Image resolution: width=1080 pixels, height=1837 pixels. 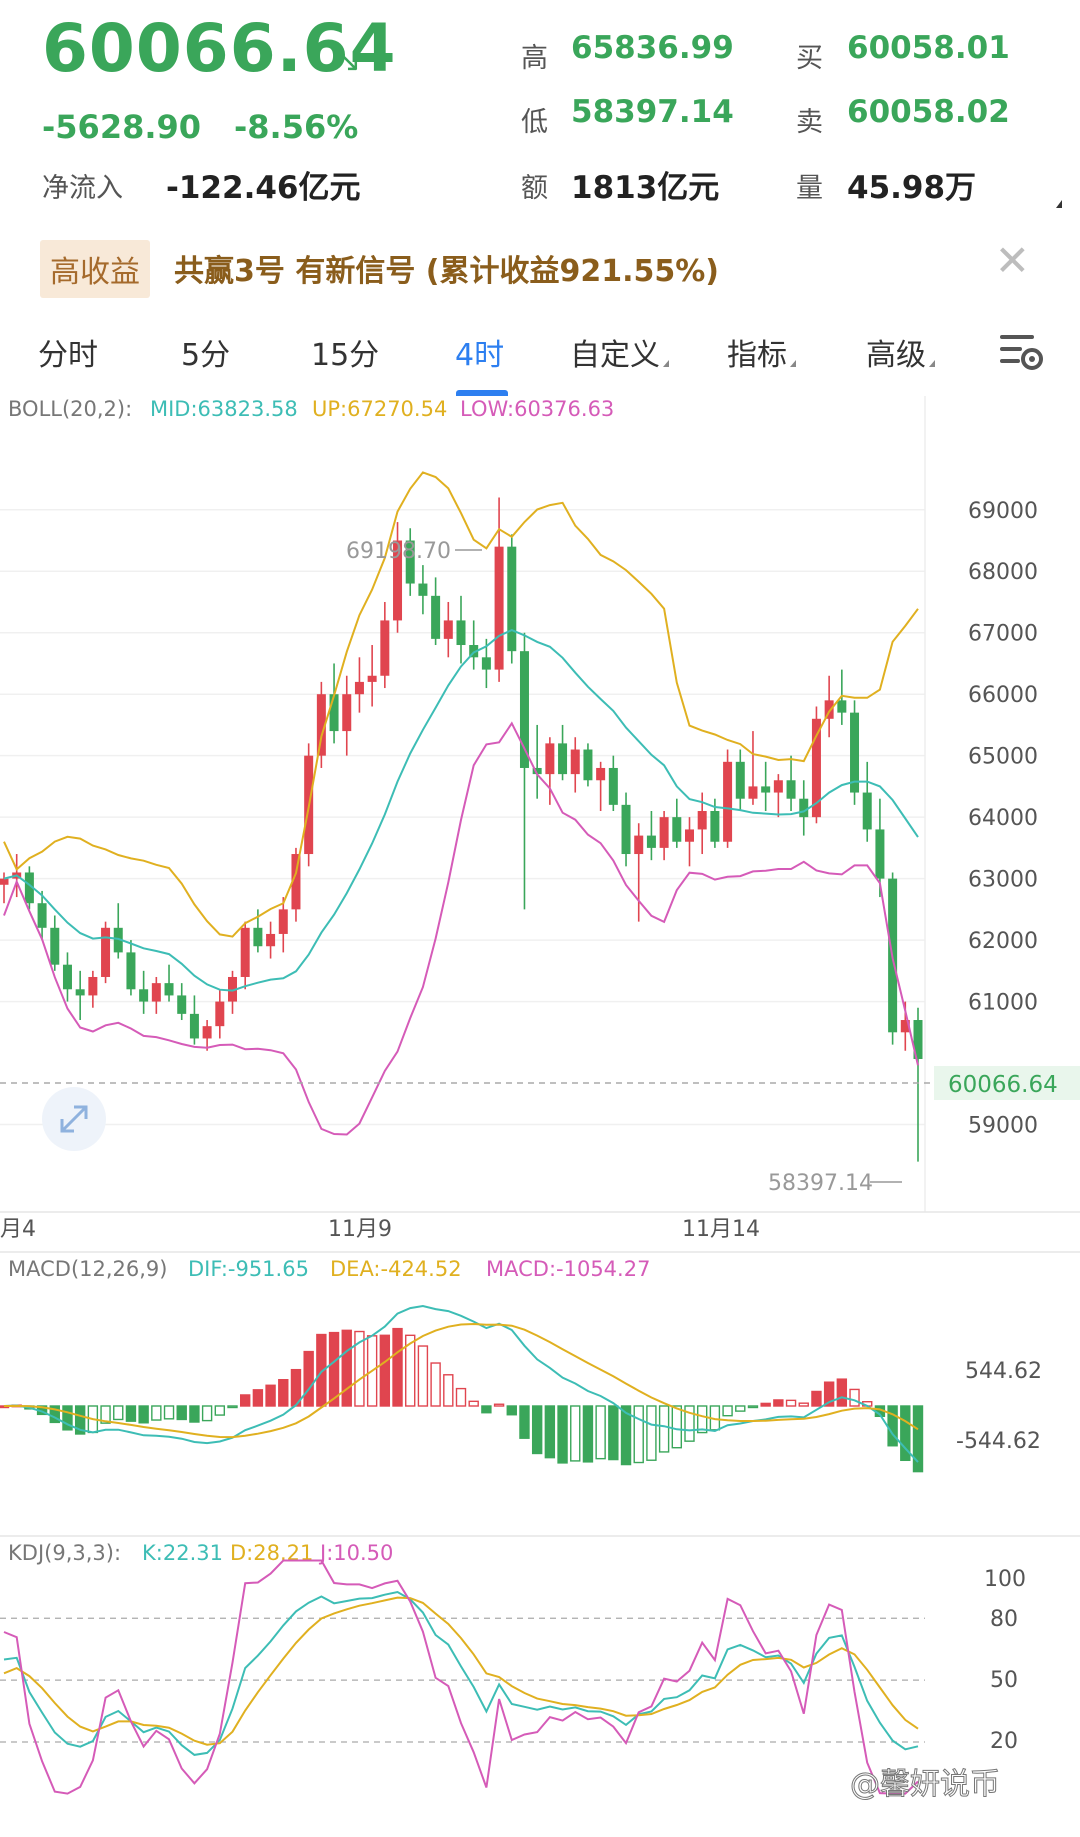 I want to click on high-yield-badge: 高收益, so click(x=95, y=269).